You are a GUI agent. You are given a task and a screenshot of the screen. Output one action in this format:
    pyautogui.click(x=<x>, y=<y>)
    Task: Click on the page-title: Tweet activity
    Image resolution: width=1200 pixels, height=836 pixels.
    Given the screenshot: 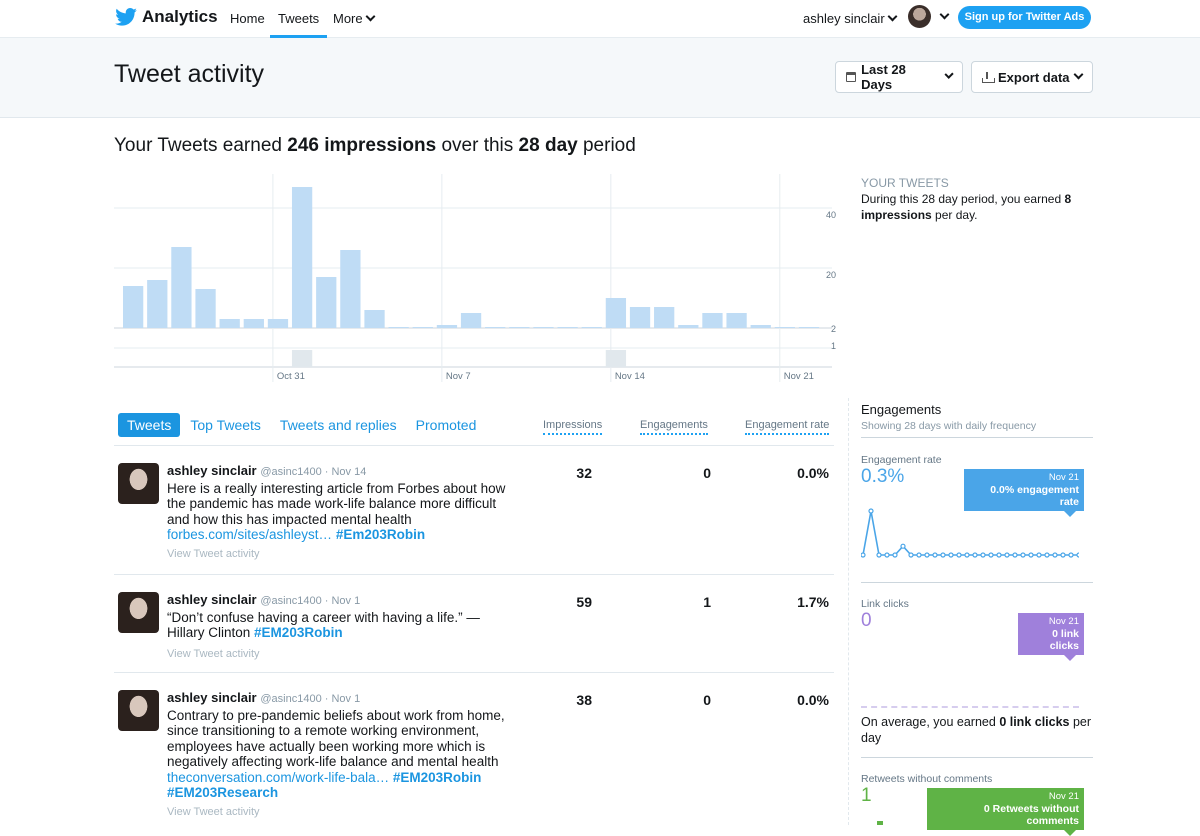 What is the action you would take?
    pyautogui.click(x=189, y=74)
    